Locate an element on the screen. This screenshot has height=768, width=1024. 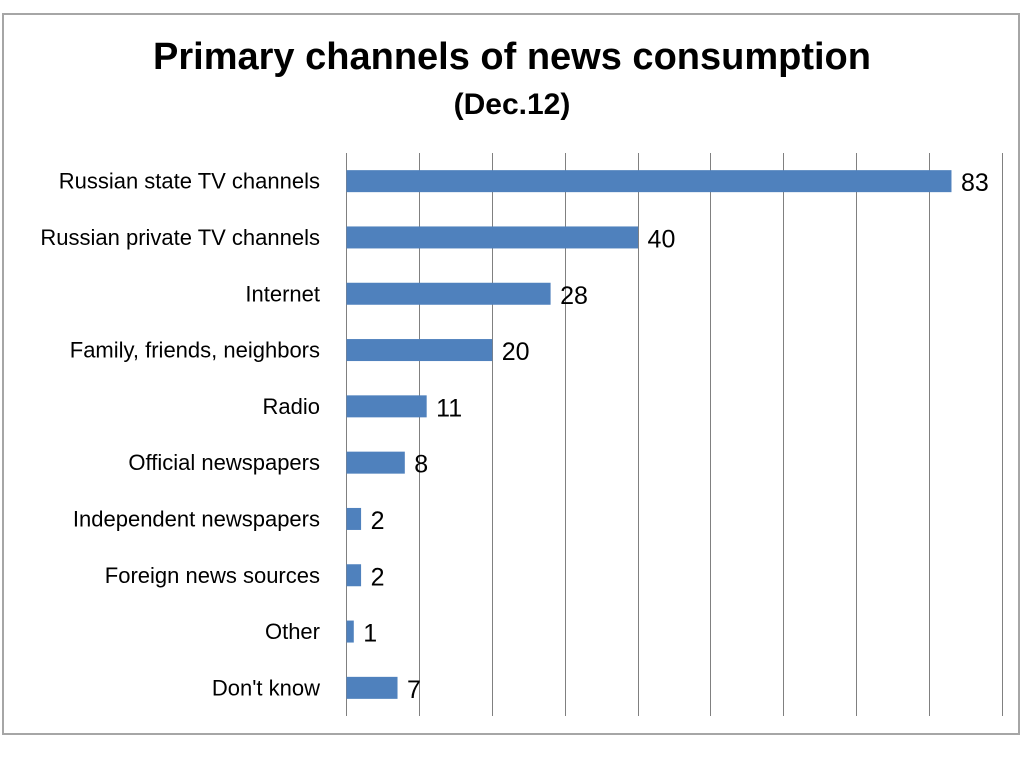
data-label: 1 is located at coordinates (370, 634).